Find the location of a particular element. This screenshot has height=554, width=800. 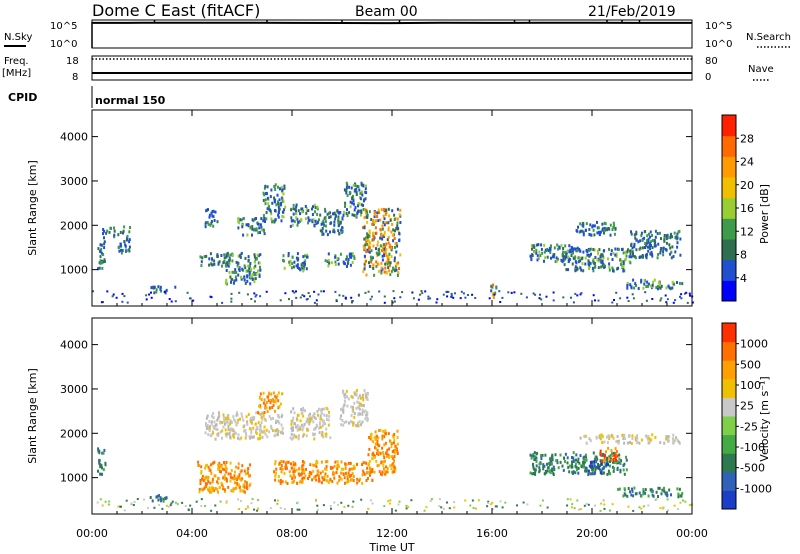

freq-panel: Freq. [MHz] 18 8 80 0 Nave is located at coordinates (388, 69).